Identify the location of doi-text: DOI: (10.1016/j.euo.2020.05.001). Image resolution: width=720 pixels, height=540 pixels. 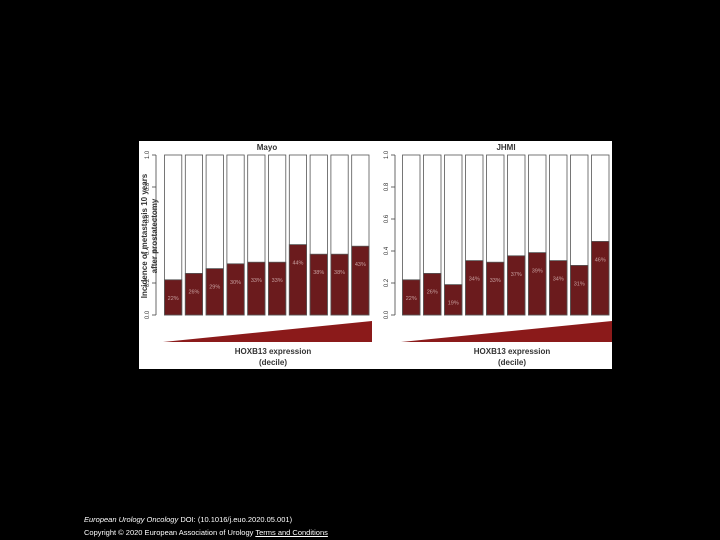
(235, 519).